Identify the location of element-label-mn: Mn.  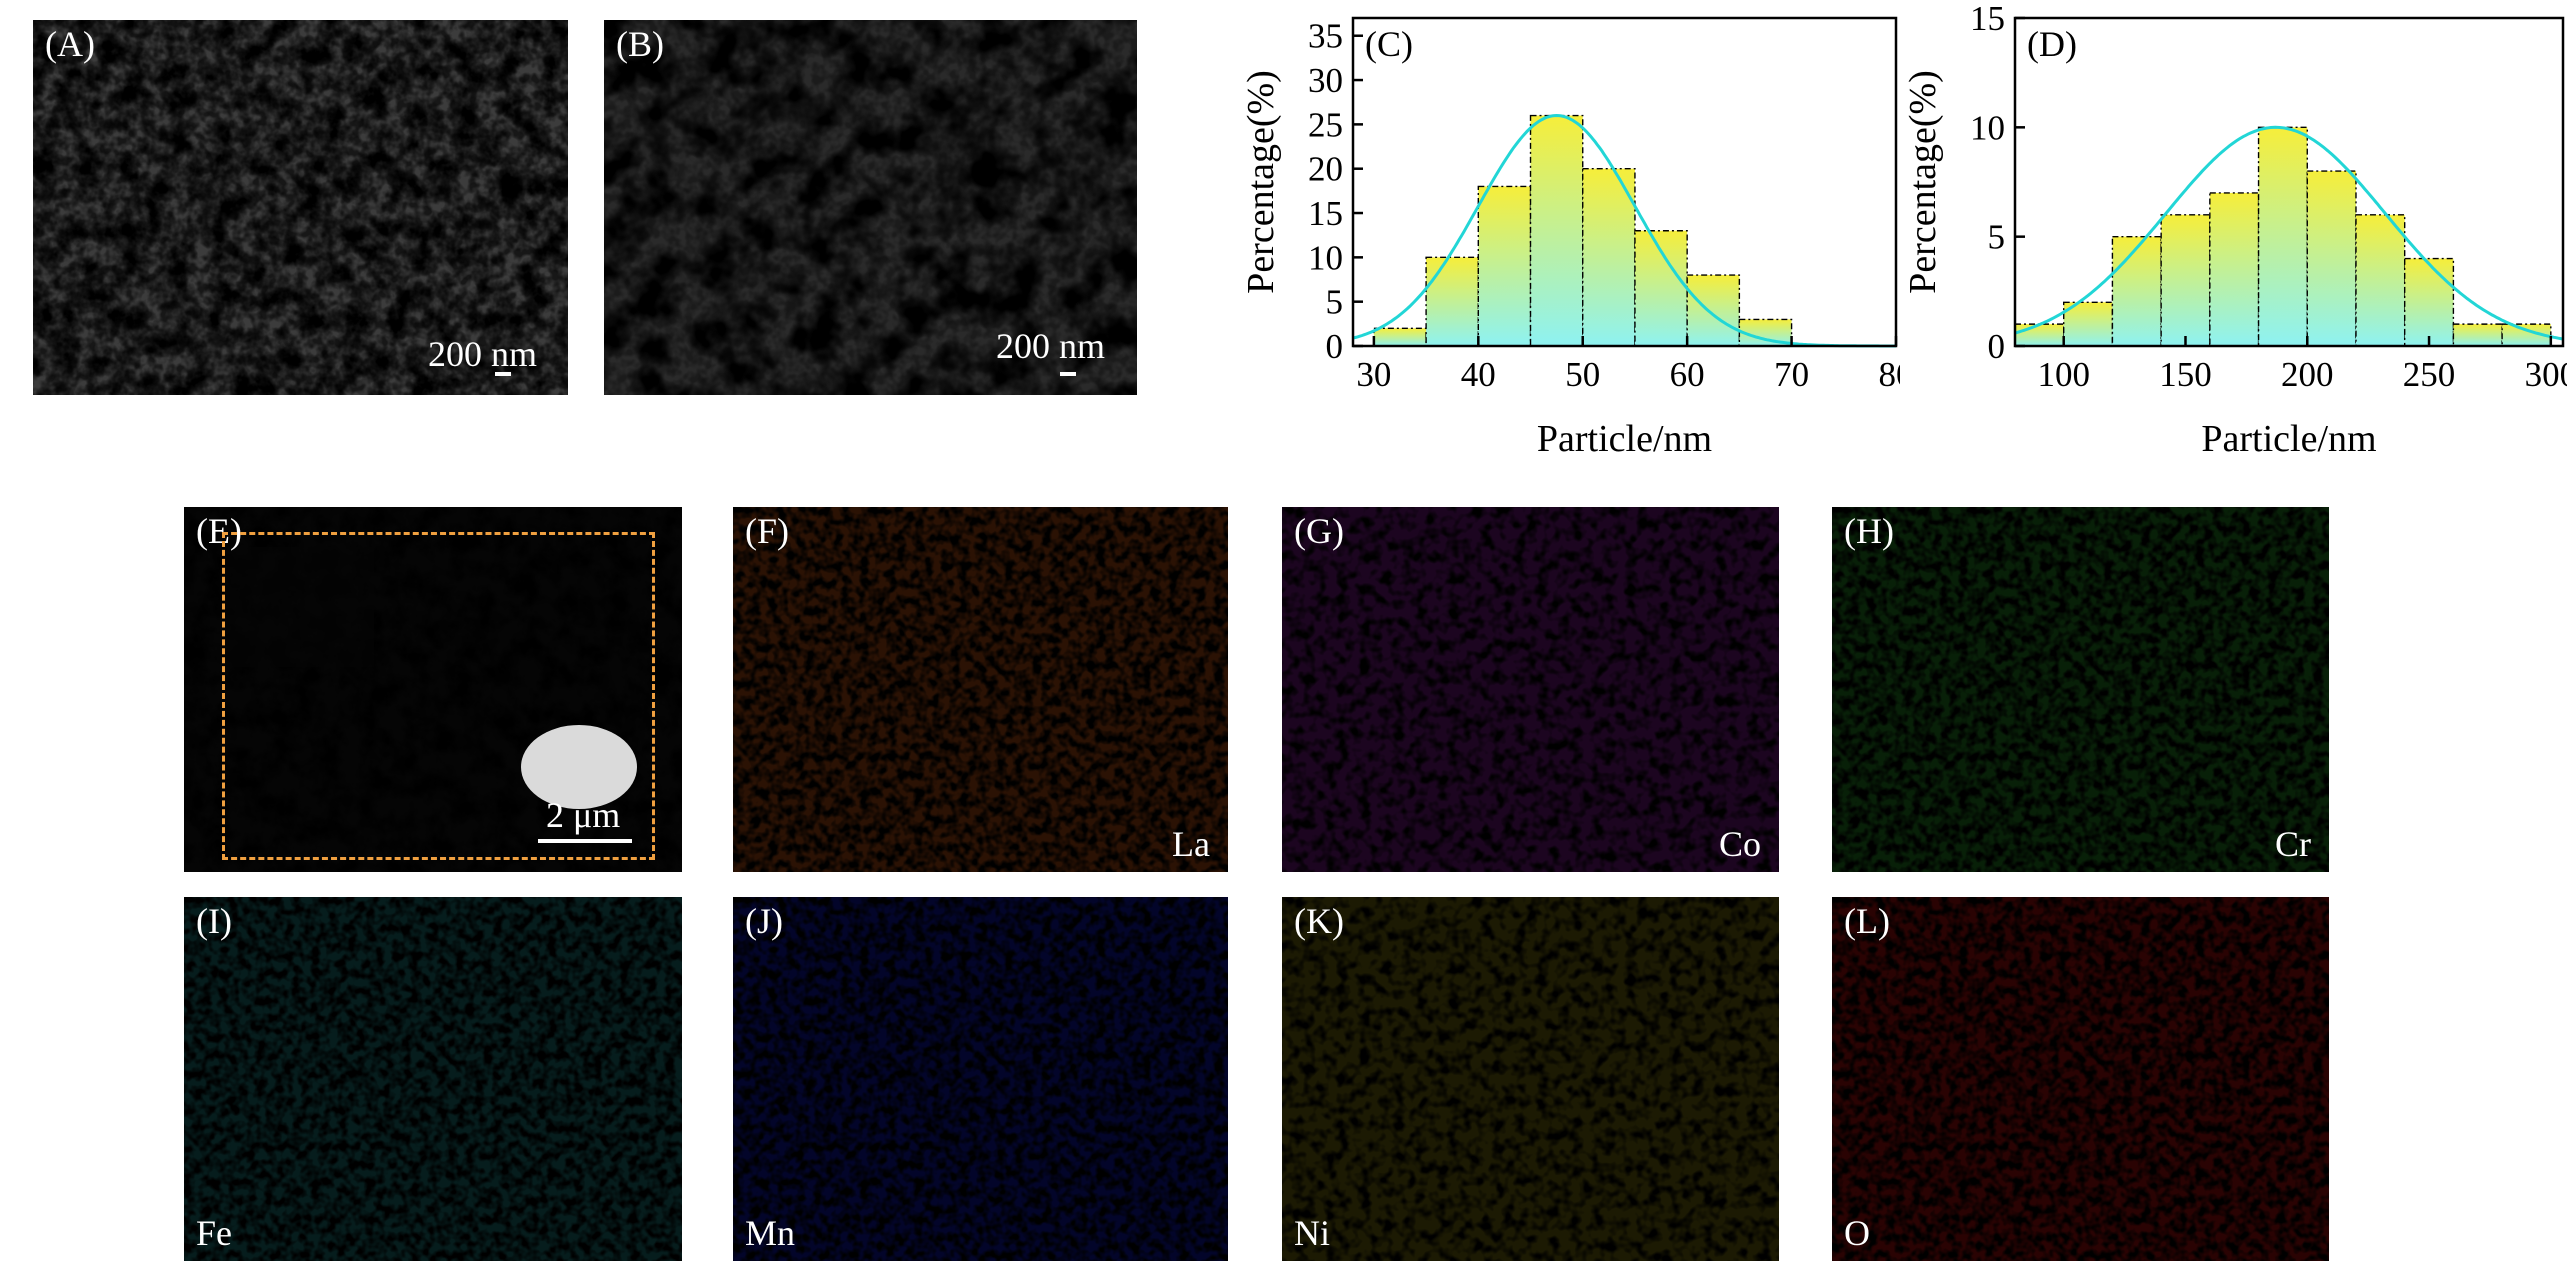
(770, 1233).